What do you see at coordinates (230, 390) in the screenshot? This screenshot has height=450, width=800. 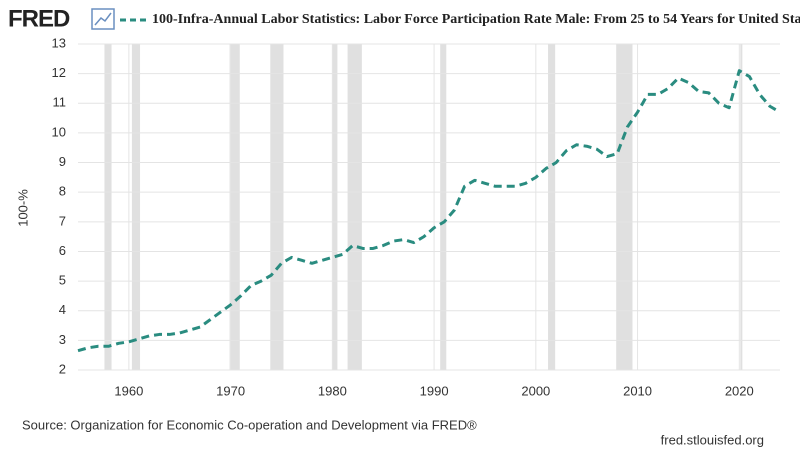 I see `x-tick-label: 1970` at bounding box center [230, 390].